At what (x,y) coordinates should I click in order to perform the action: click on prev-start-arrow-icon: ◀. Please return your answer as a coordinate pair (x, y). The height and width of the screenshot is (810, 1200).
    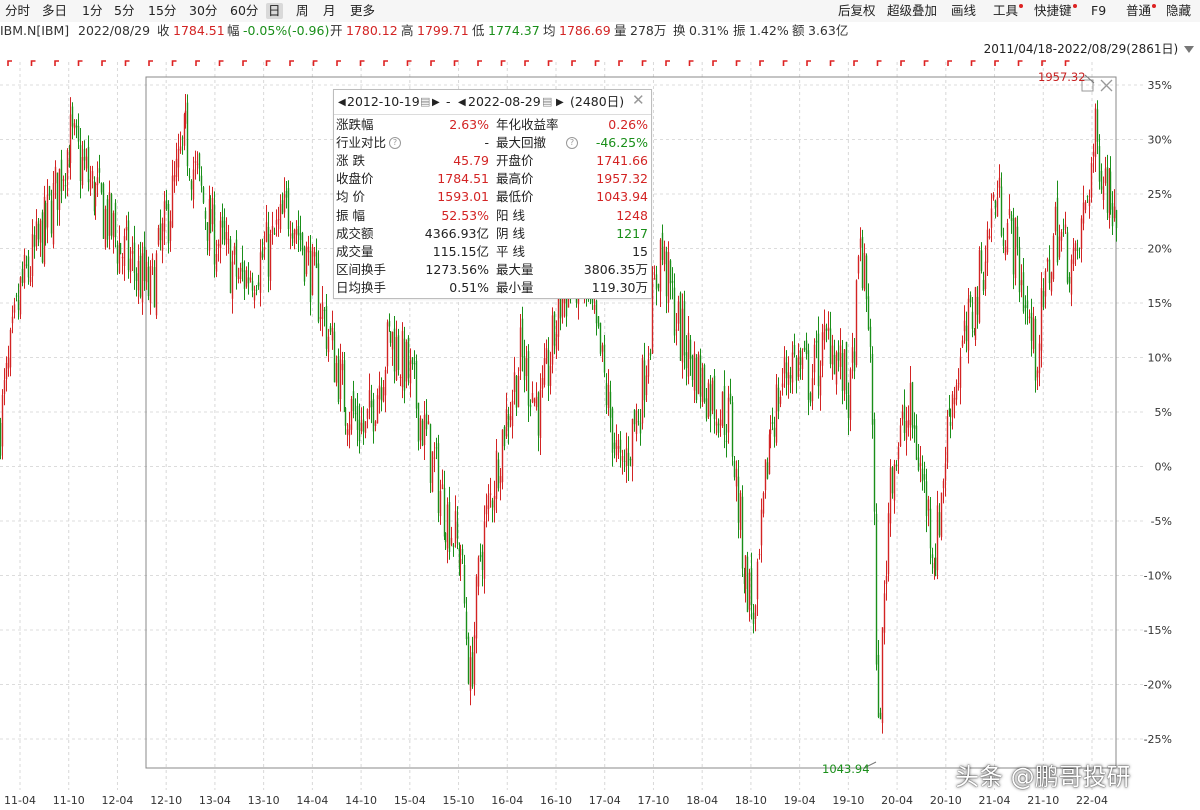
    Looking at the image, I should click on (342, 102).